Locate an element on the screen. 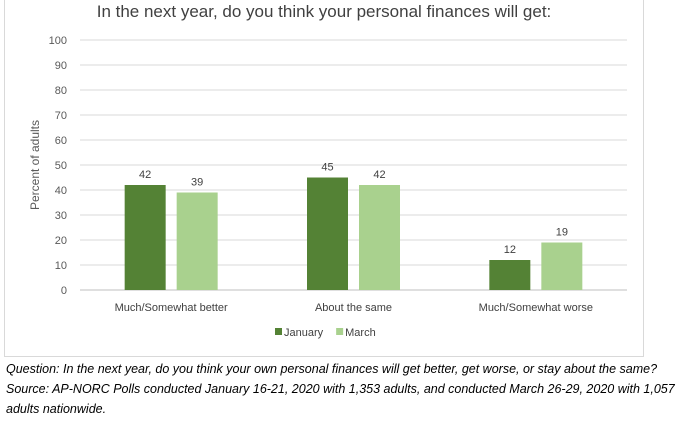  y-tick-label: 20 is located at coordinates (61, 241).